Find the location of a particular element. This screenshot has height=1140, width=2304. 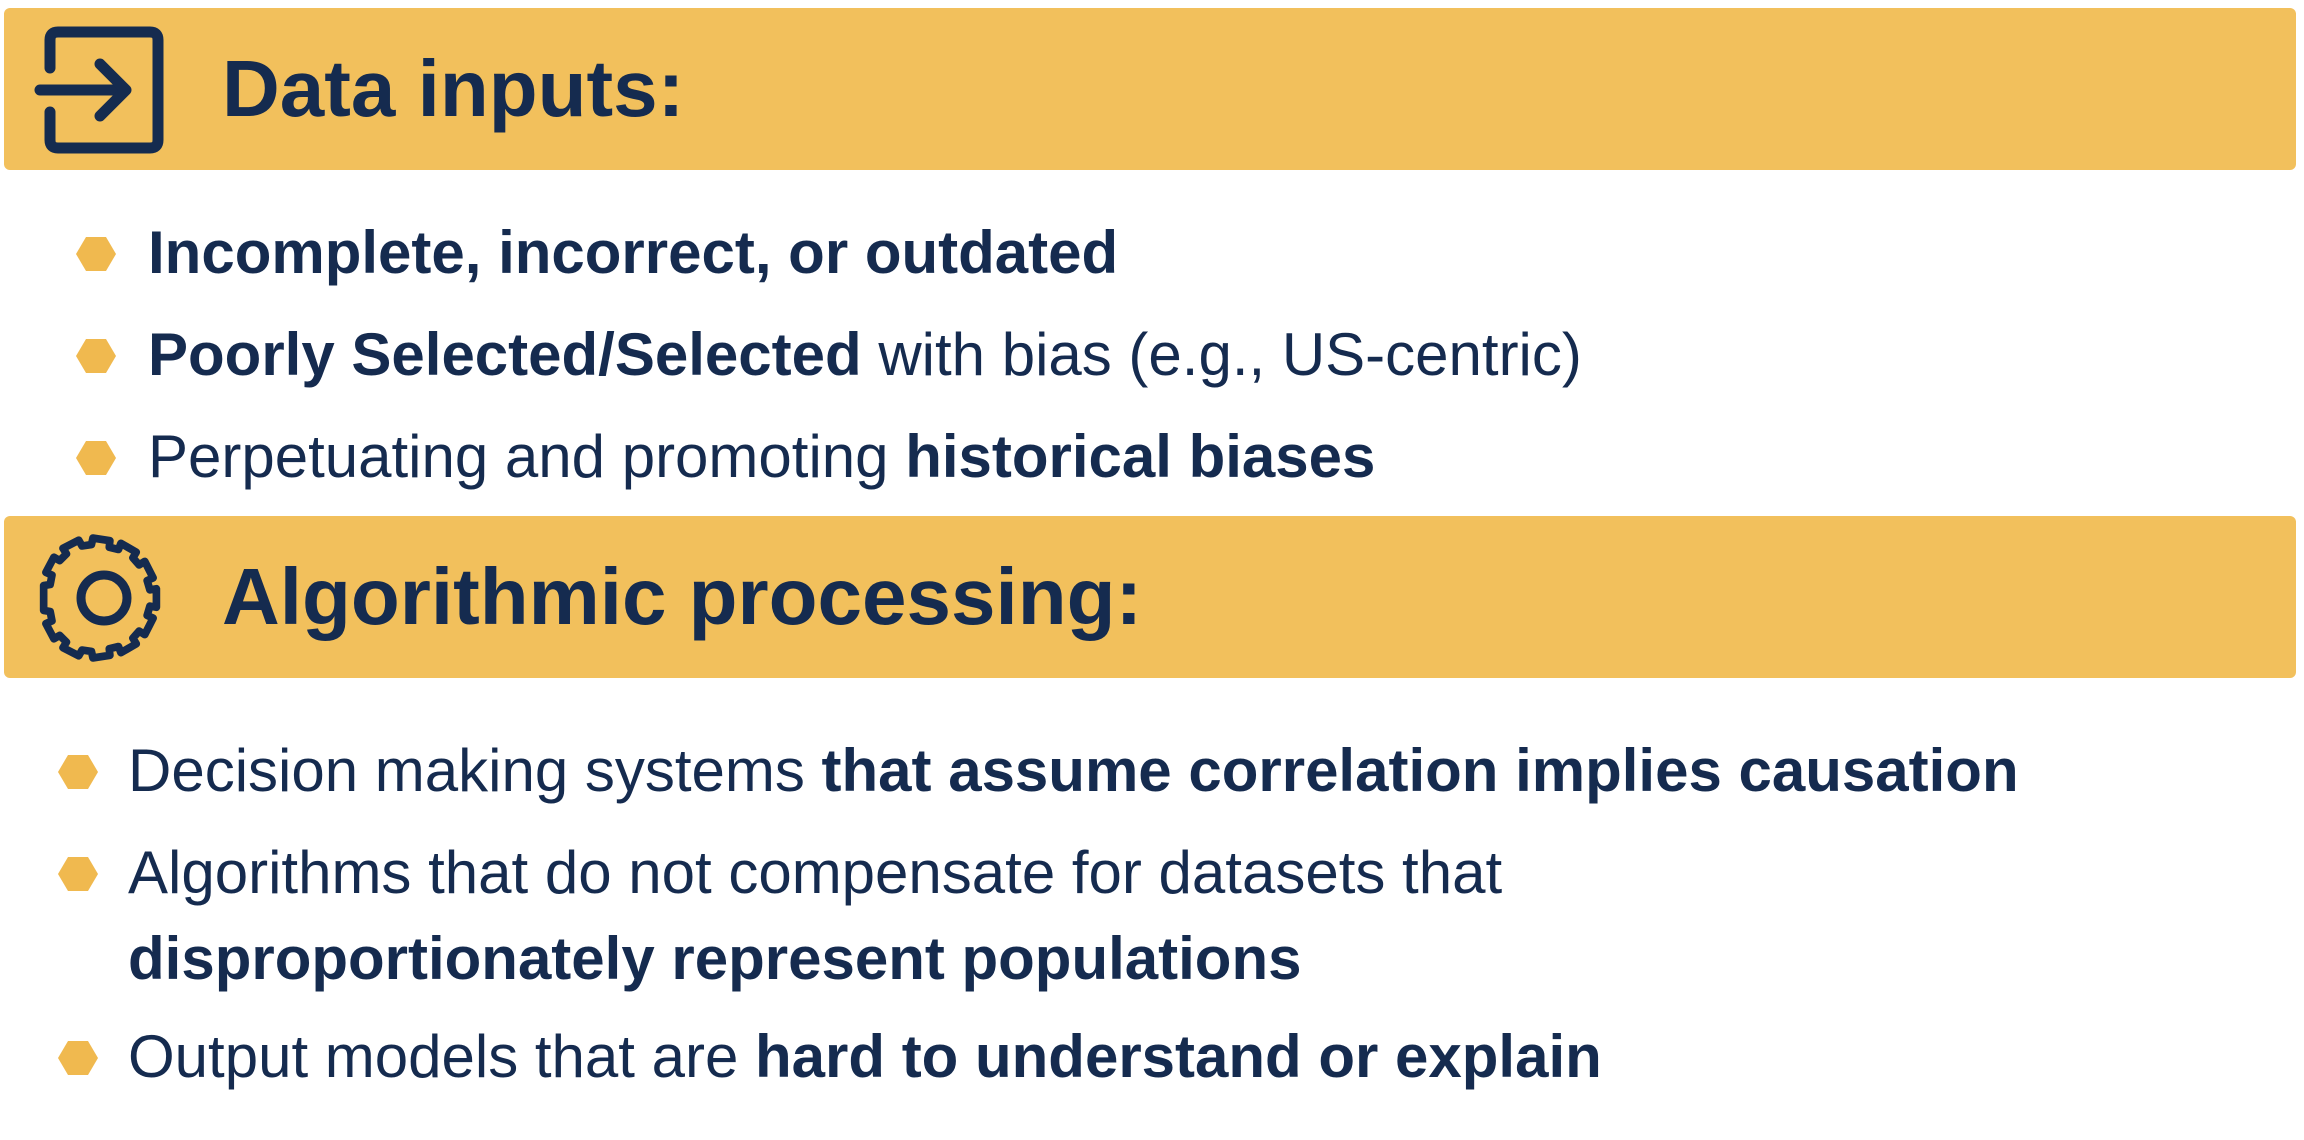

gear-icon is located at coordinates (100, 598).